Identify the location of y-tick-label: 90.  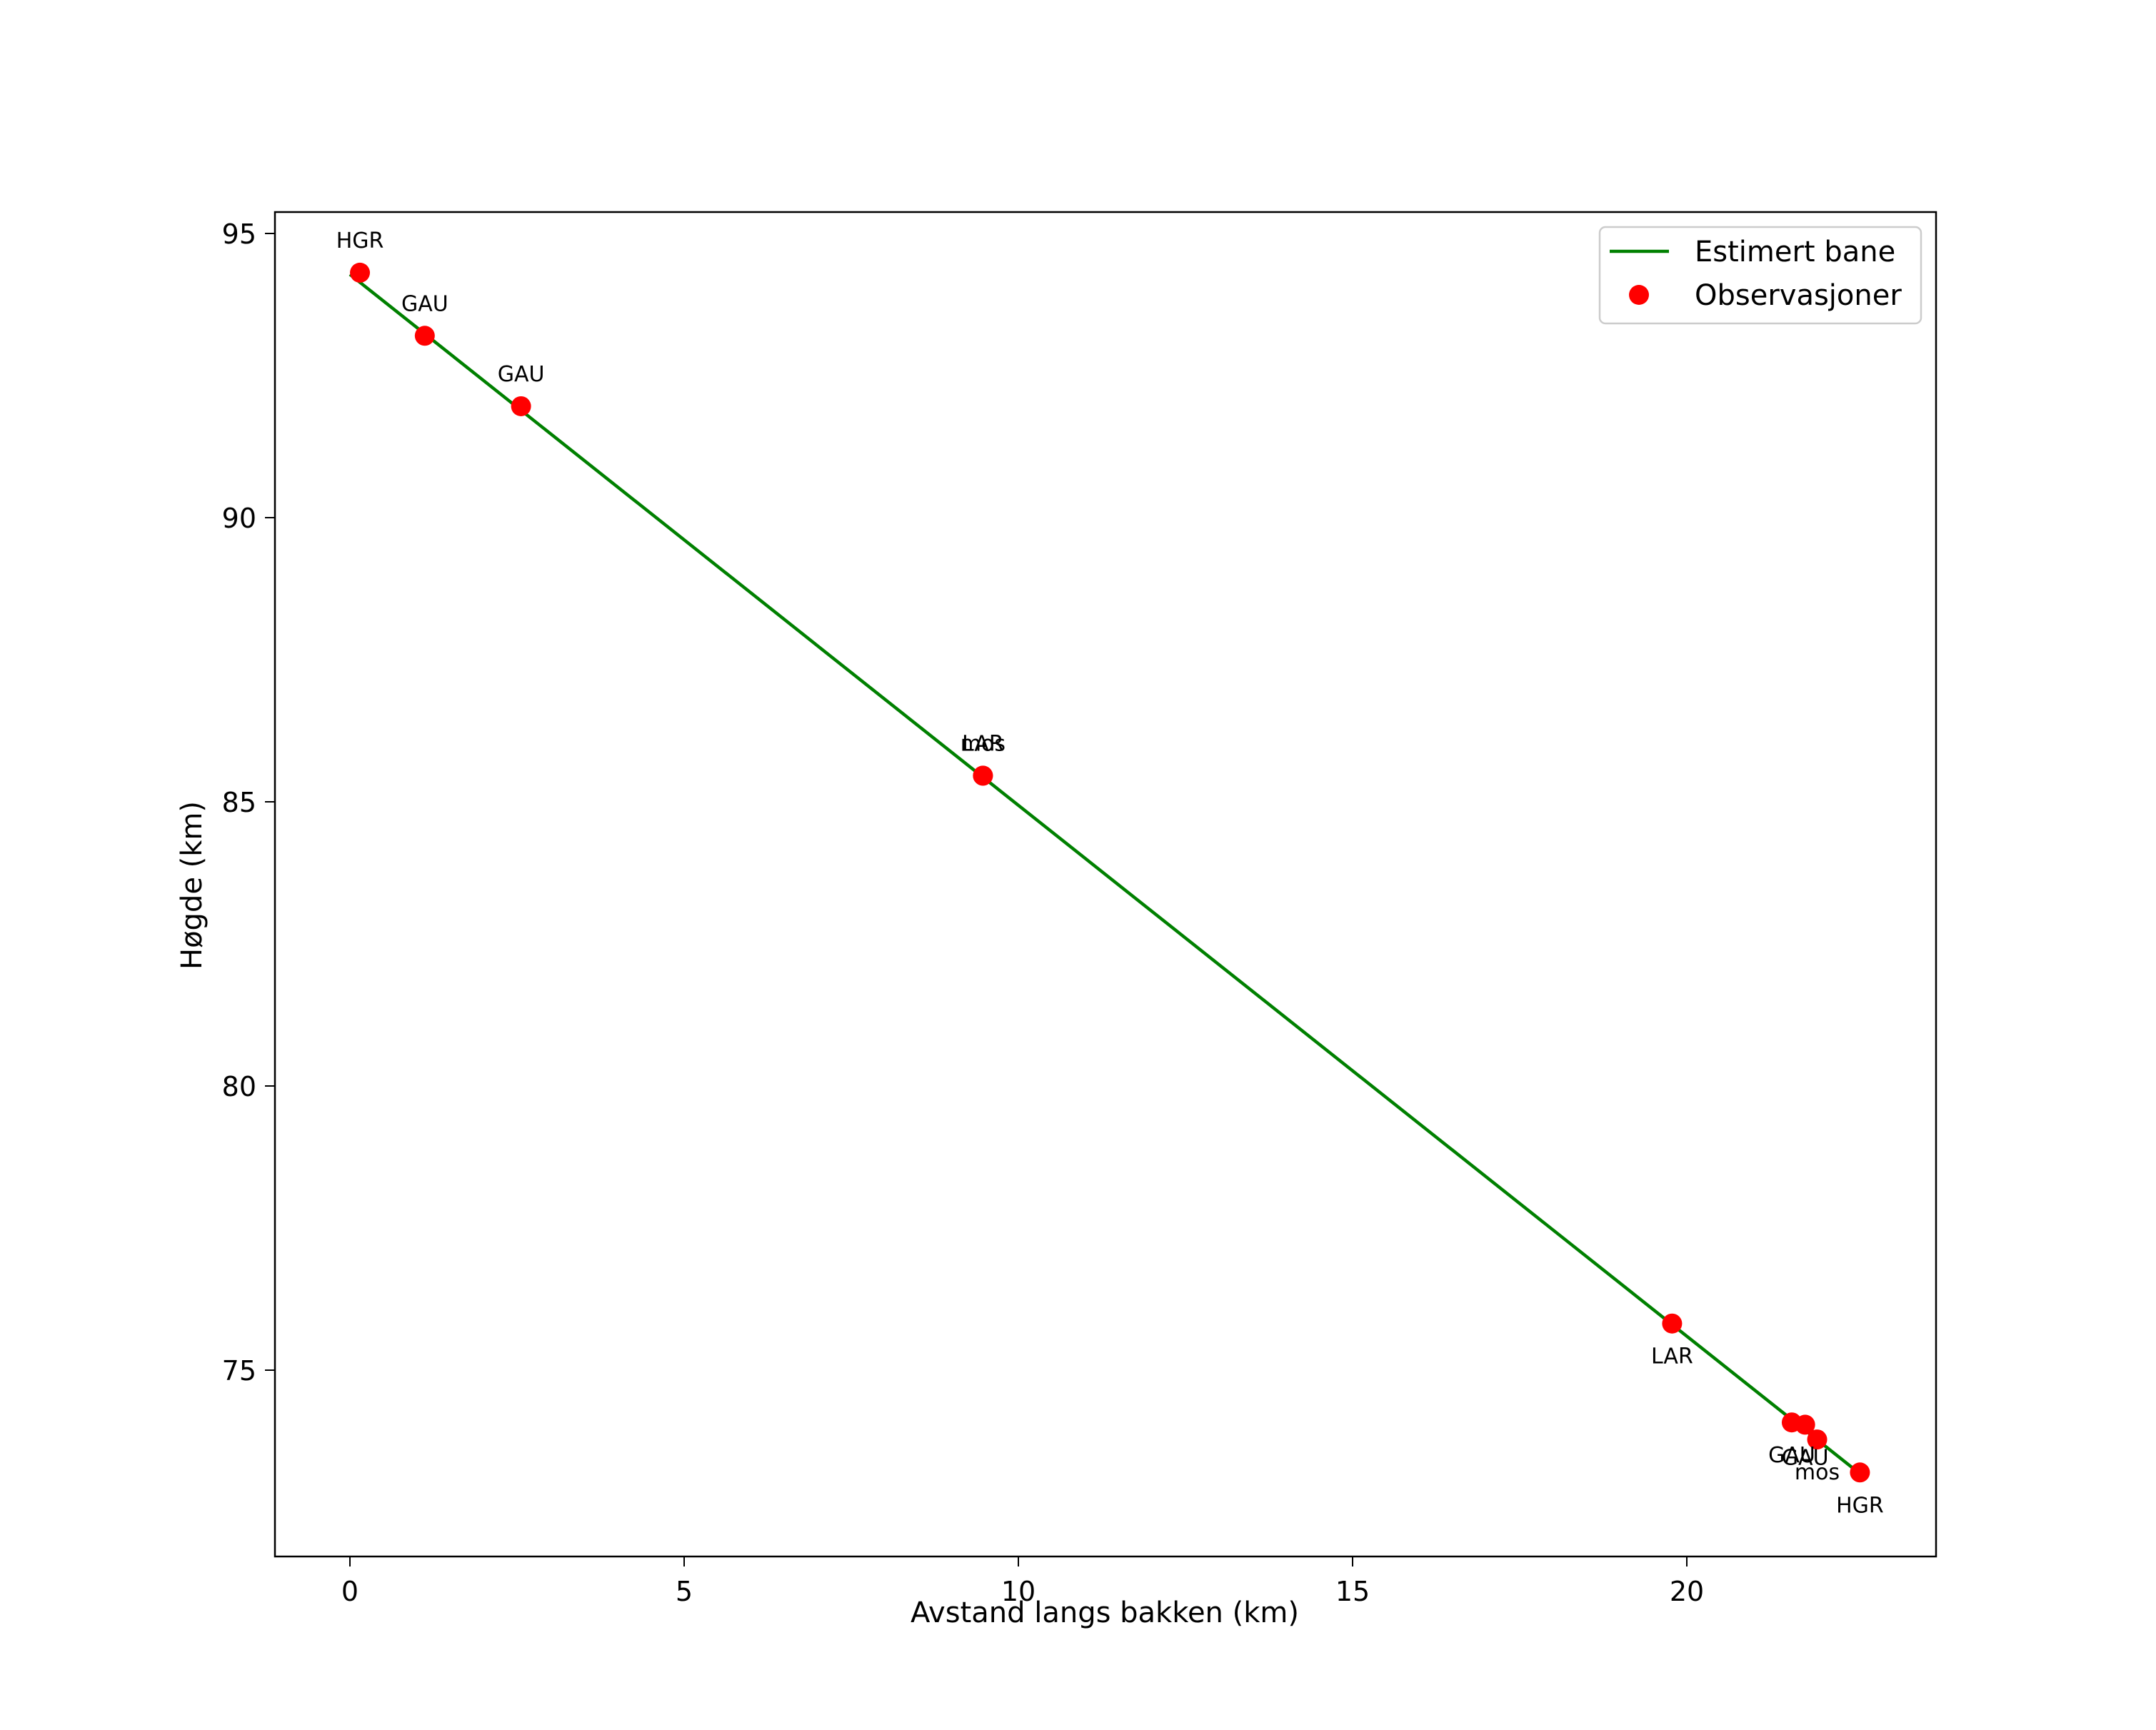
(239, 518).